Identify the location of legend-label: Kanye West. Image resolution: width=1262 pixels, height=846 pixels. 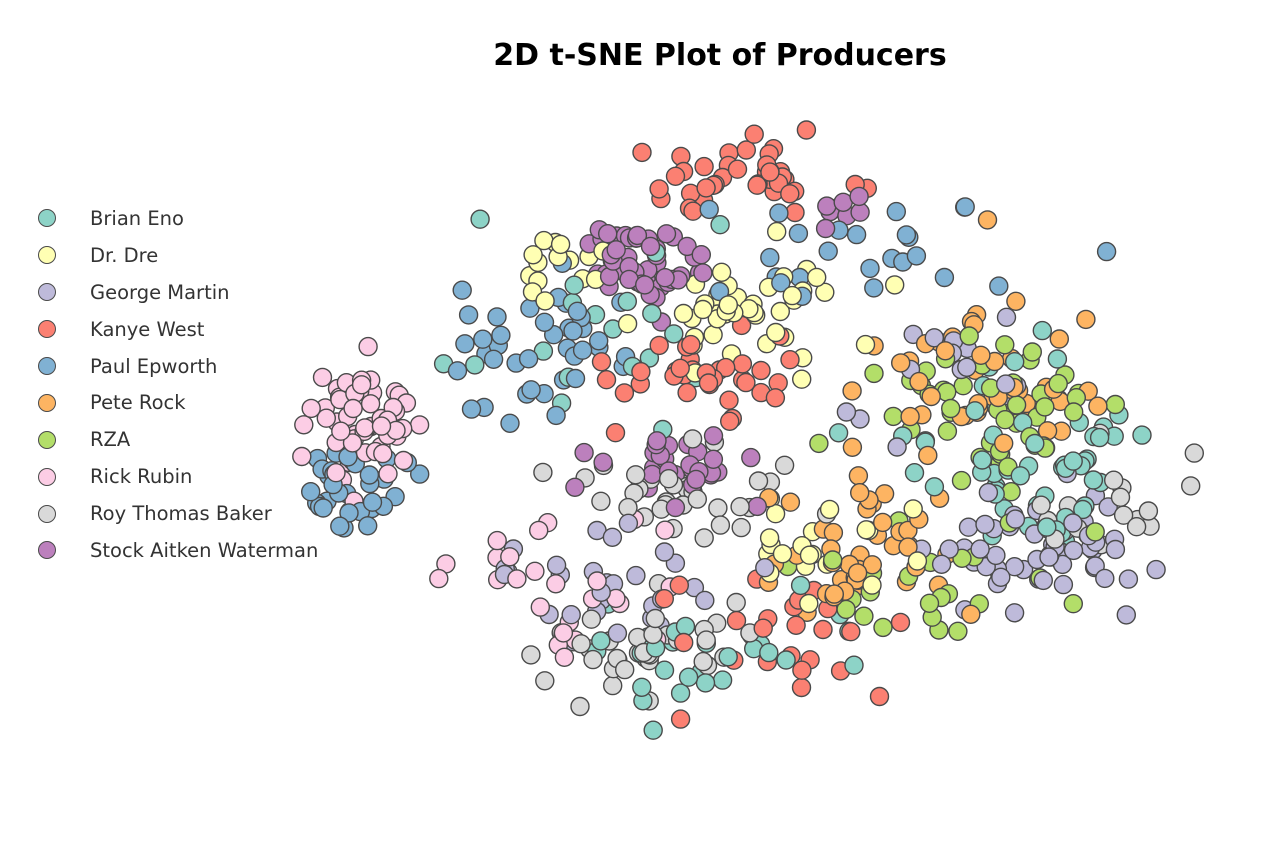
(147, 329).